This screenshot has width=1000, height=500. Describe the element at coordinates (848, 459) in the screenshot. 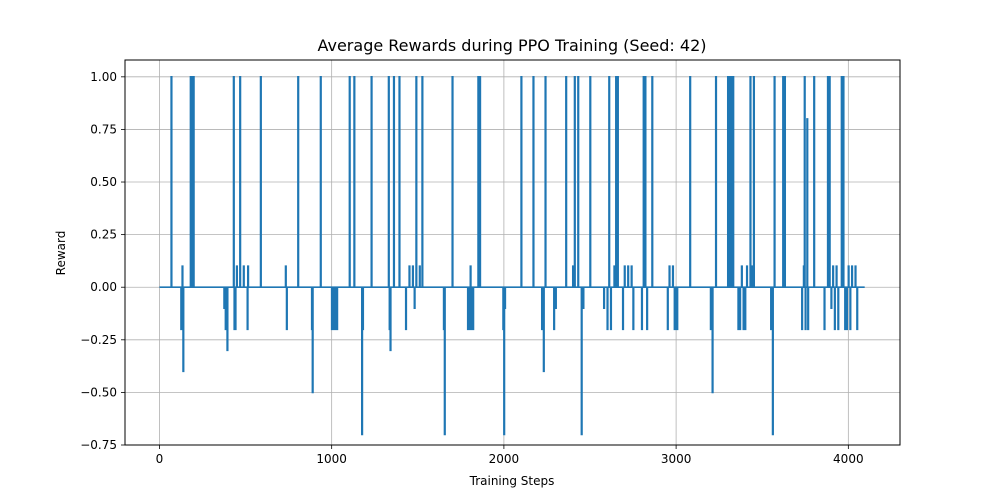

I see `x-tick-label: 4000` at that location.